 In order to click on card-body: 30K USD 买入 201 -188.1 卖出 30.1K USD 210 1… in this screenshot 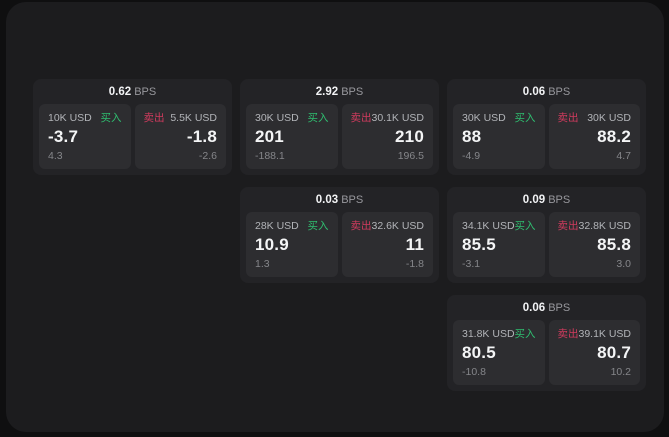, I will do `click(339, 136)`.